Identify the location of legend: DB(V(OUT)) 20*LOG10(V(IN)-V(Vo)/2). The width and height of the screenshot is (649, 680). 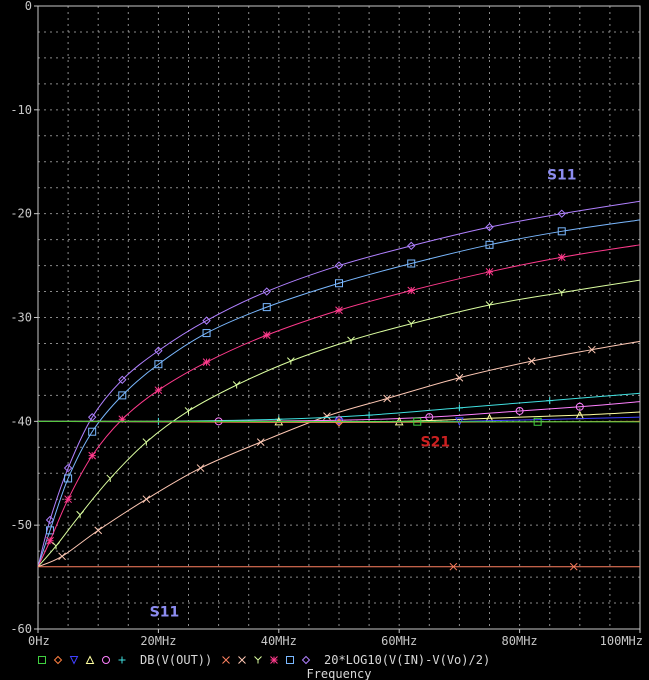
(264, 660).